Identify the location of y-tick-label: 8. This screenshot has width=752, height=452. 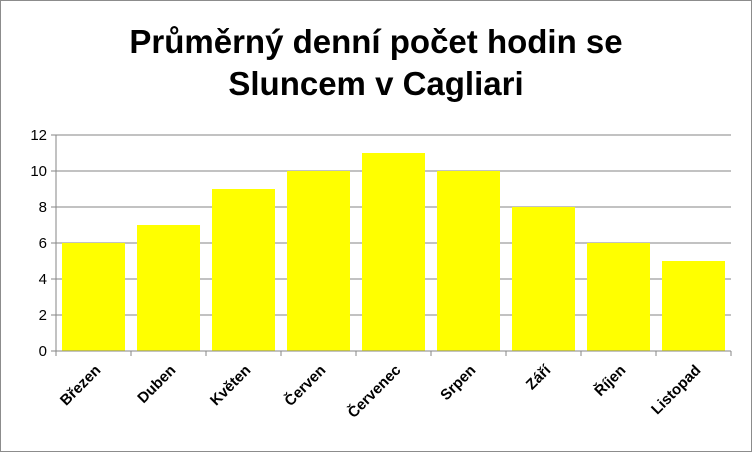
(43, 207).